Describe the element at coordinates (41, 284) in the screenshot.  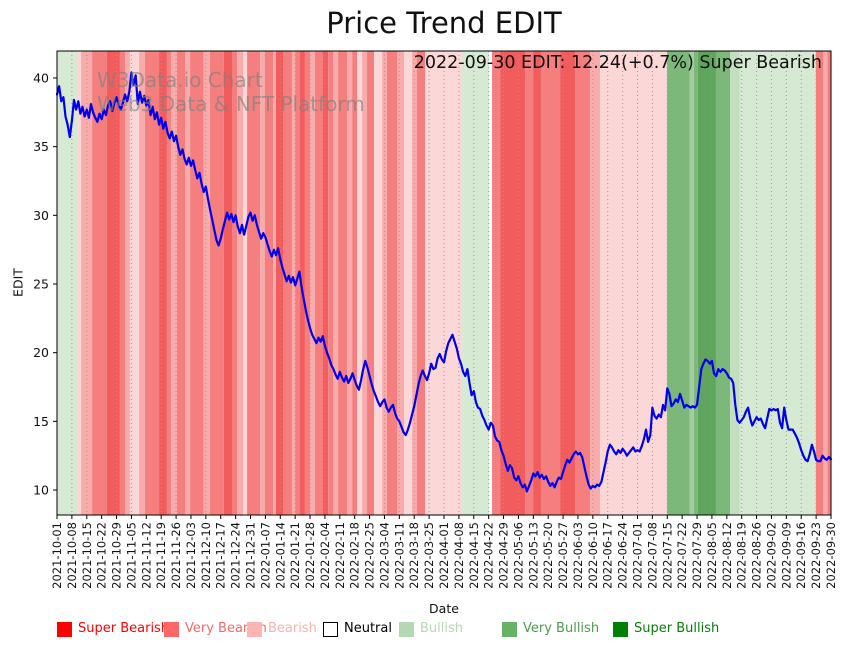
I see `y-tick-label: 25` at that location.